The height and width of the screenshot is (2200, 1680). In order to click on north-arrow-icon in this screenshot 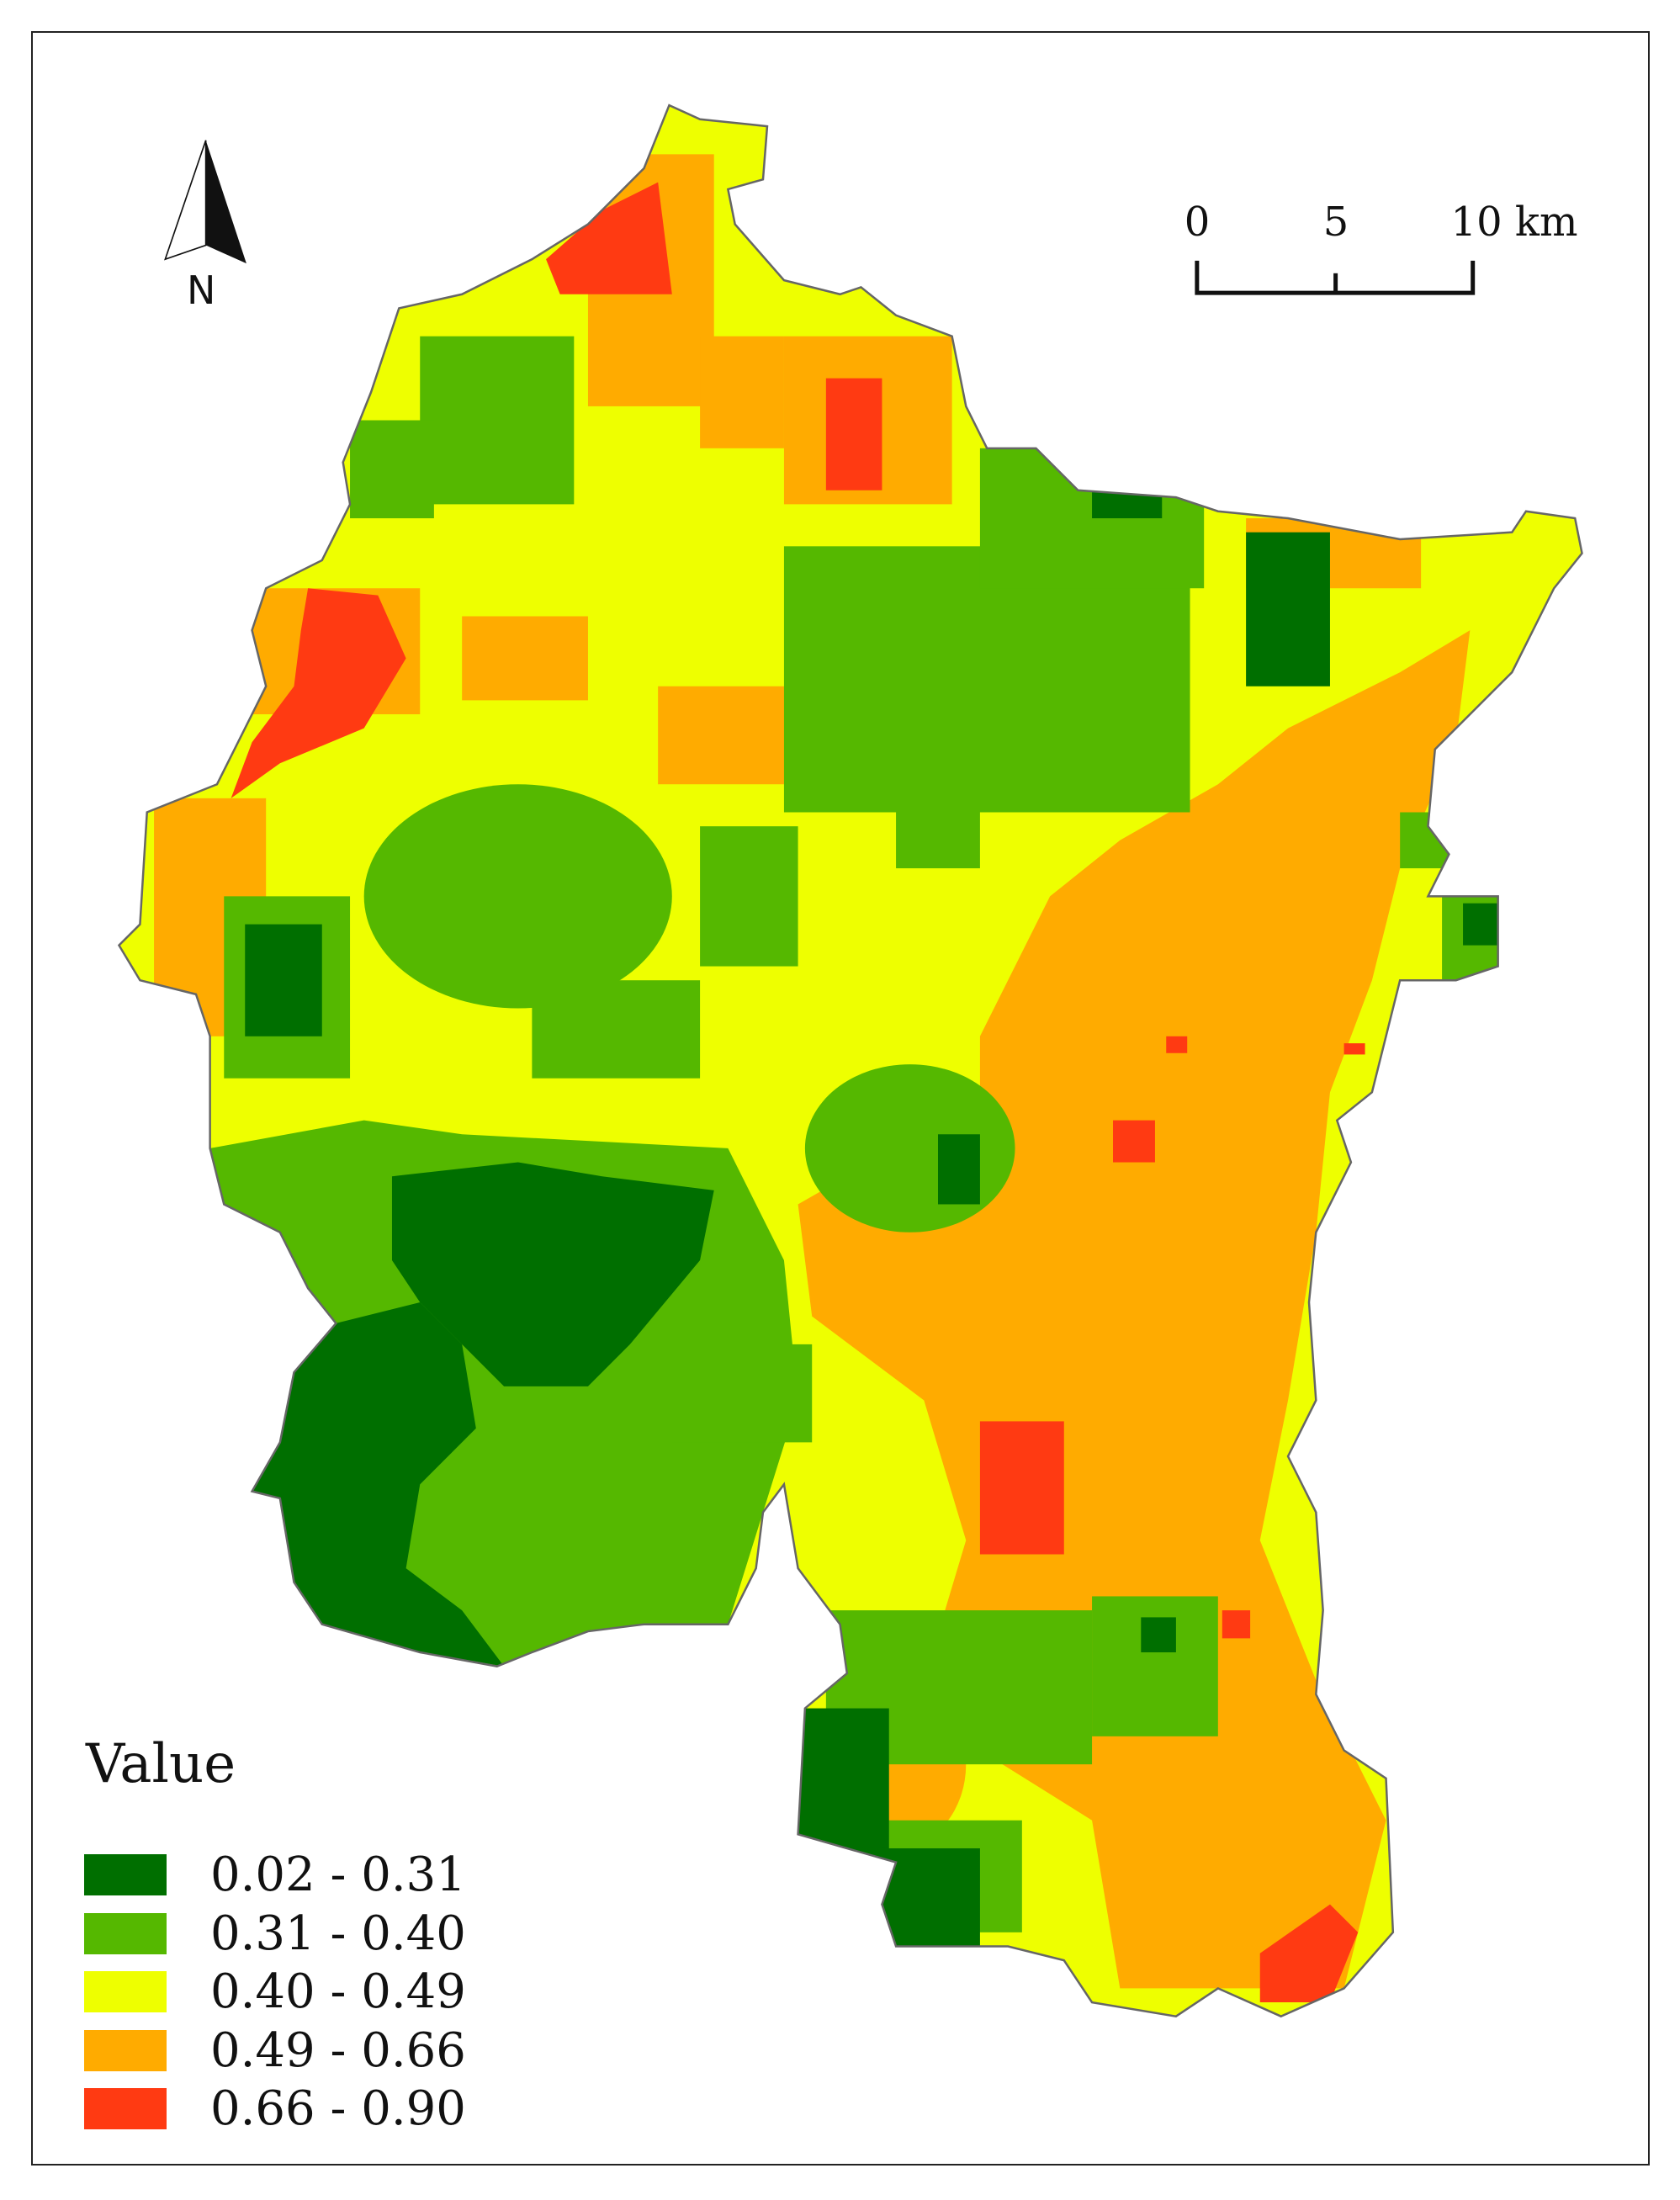, I will do `click(205, 202)`.